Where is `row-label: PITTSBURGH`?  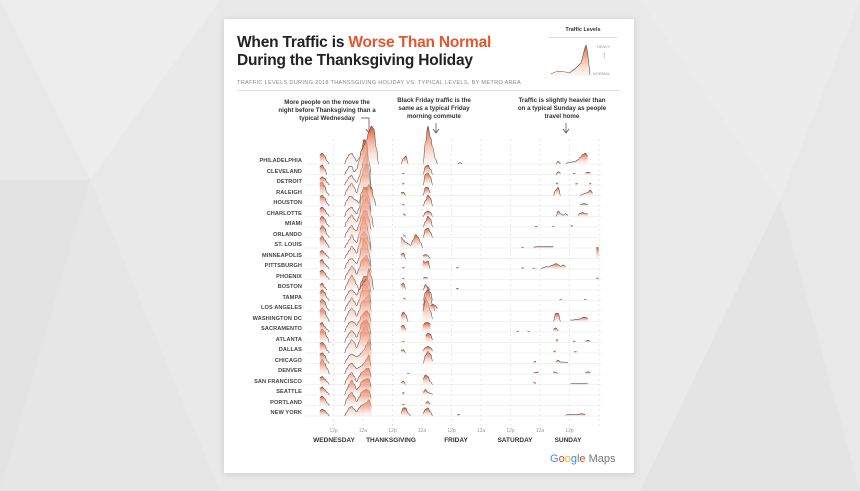
row-label: PITTSBURGH is located at coordinates (283, 266).